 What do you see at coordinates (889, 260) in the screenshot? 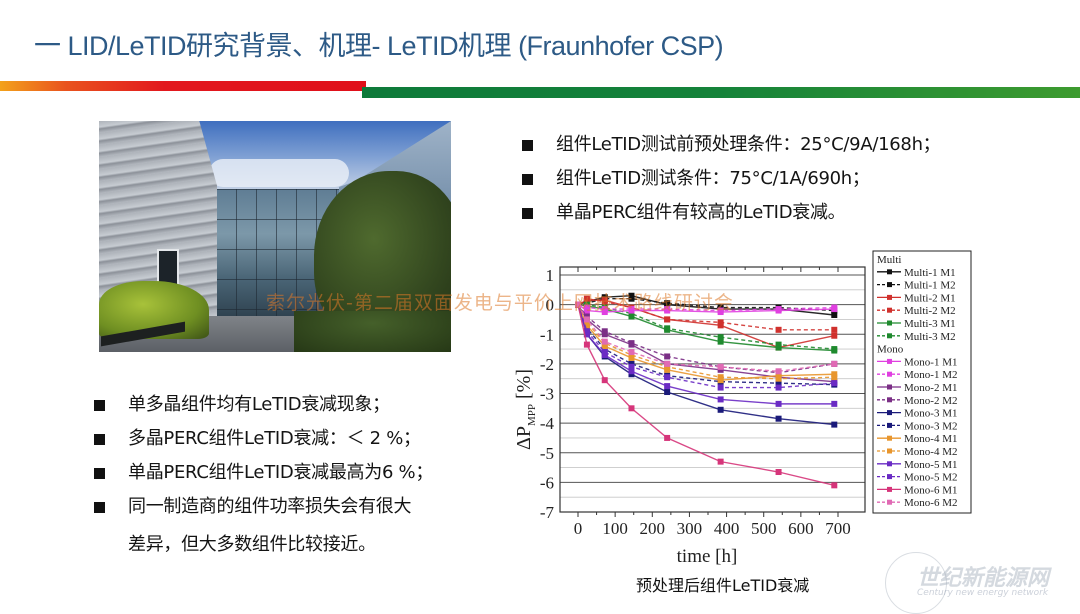
I see `legend-group-header: Multi` at bounding box center [889, 260].